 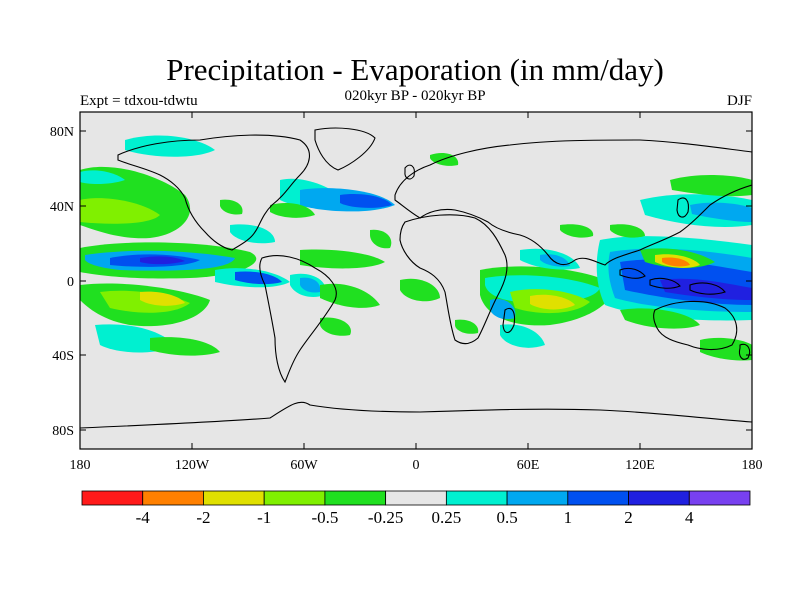 What do you see at coordinates (143, 517) in the screenshot?
I see `colorbar-label: -4` at bounding box center [143, 517].